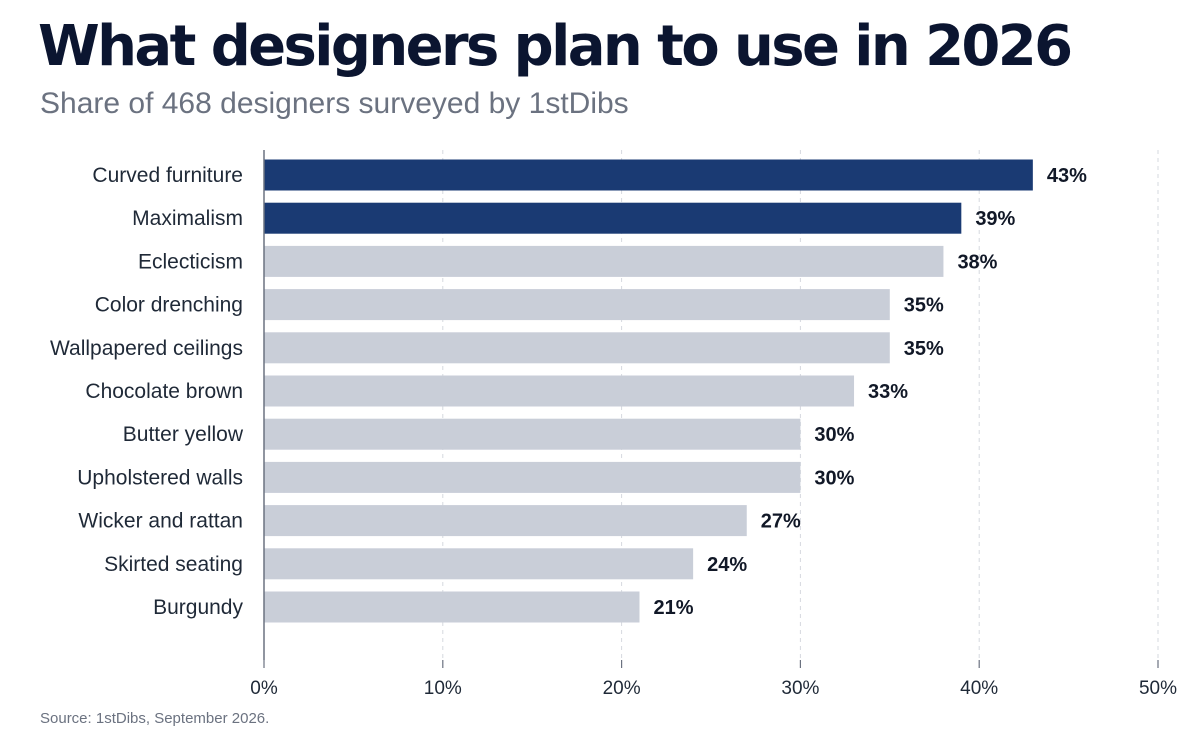  Describe the element at coordinates (977, 262) in the screenshot. I see `value-label: 38%` at that location.